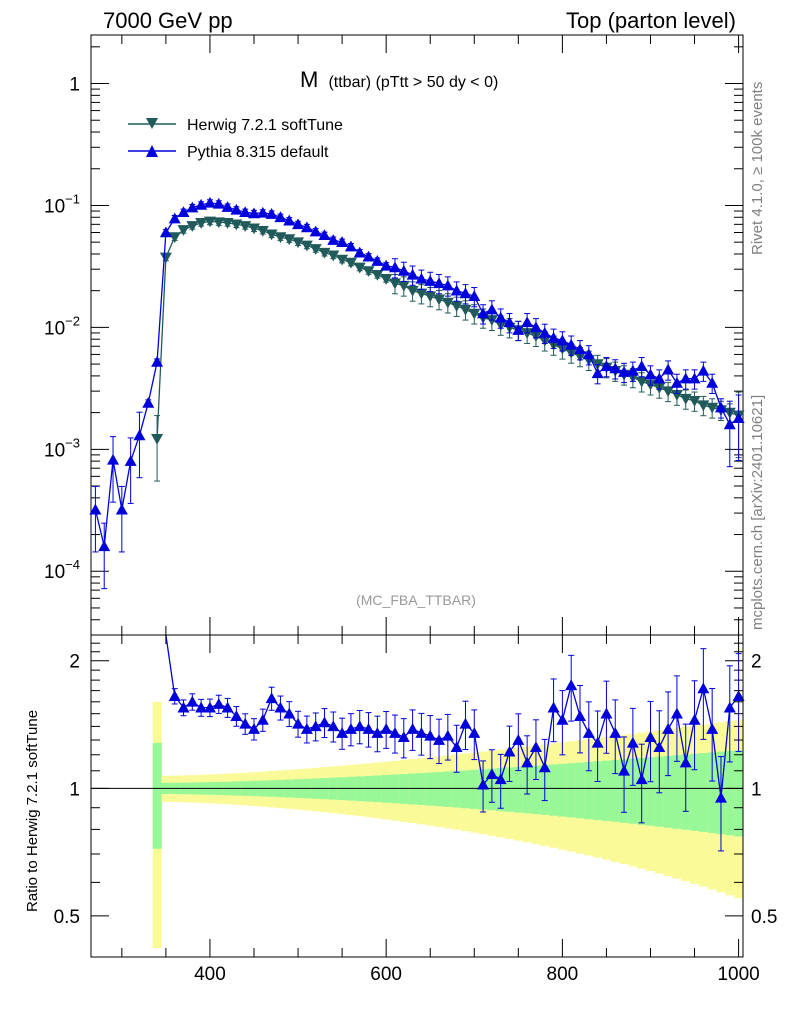 The image size is (786, 1024). I want to click on y-tick-exponent: −1, so click(72, 198).